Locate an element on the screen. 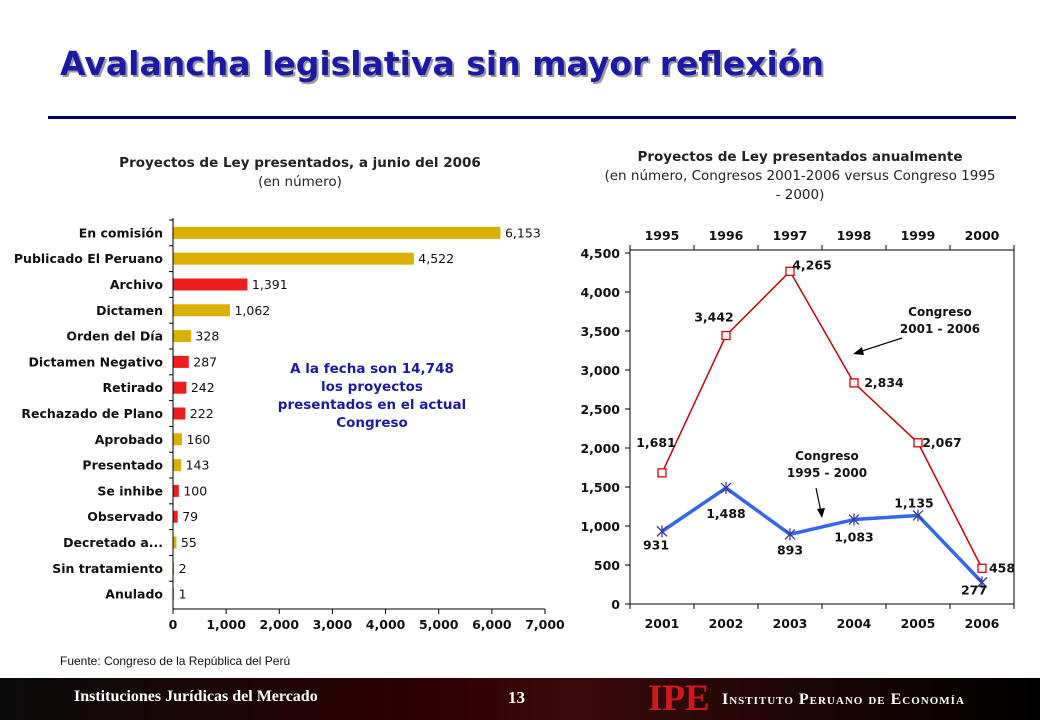  page-number: 13 is located at coordinates (516, 697).